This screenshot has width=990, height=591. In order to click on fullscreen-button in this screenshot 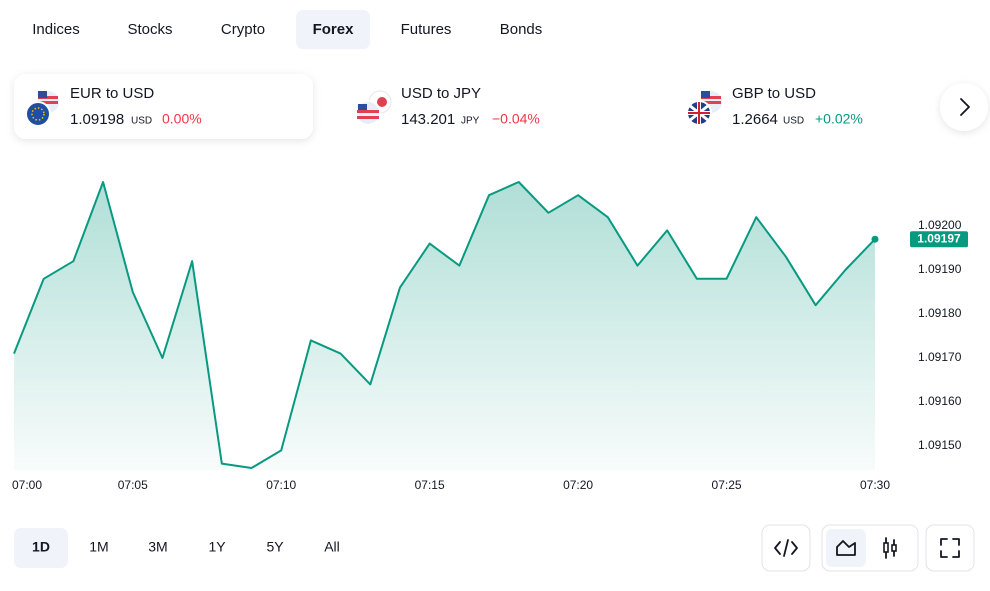, I will do `click(950, 548)`.